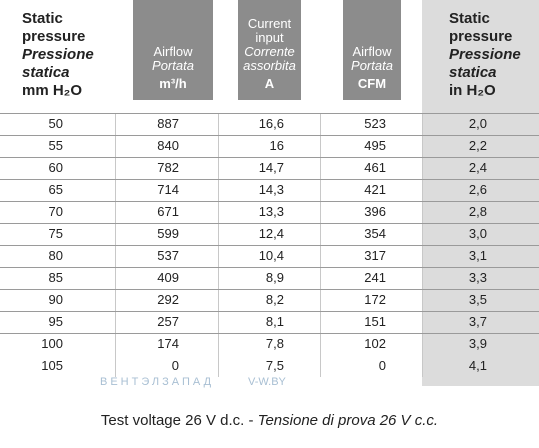 The height and width of the screenshot is (448, 539). I want to click on table-cell: 50, so click(55, 123).